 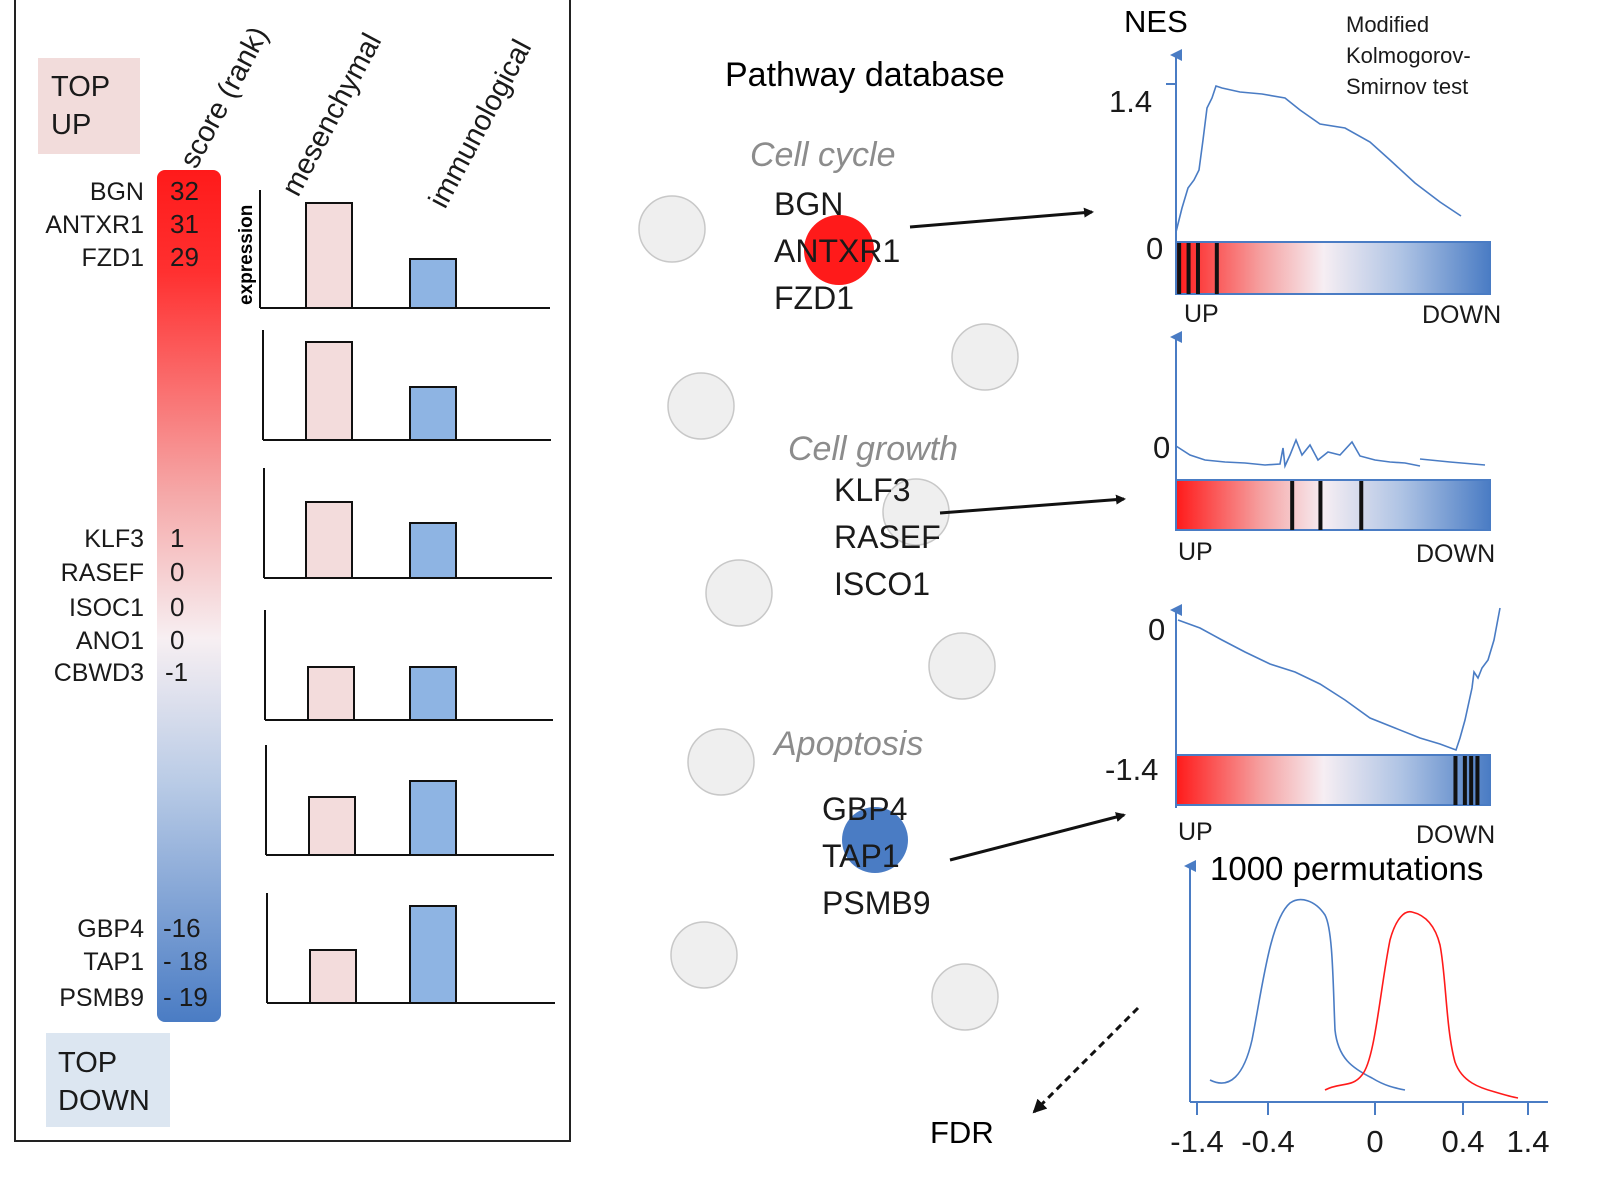 I want to click on enrichment-plot-cell-growth: 0 UP DOWN, so click(x=1324, y=449).